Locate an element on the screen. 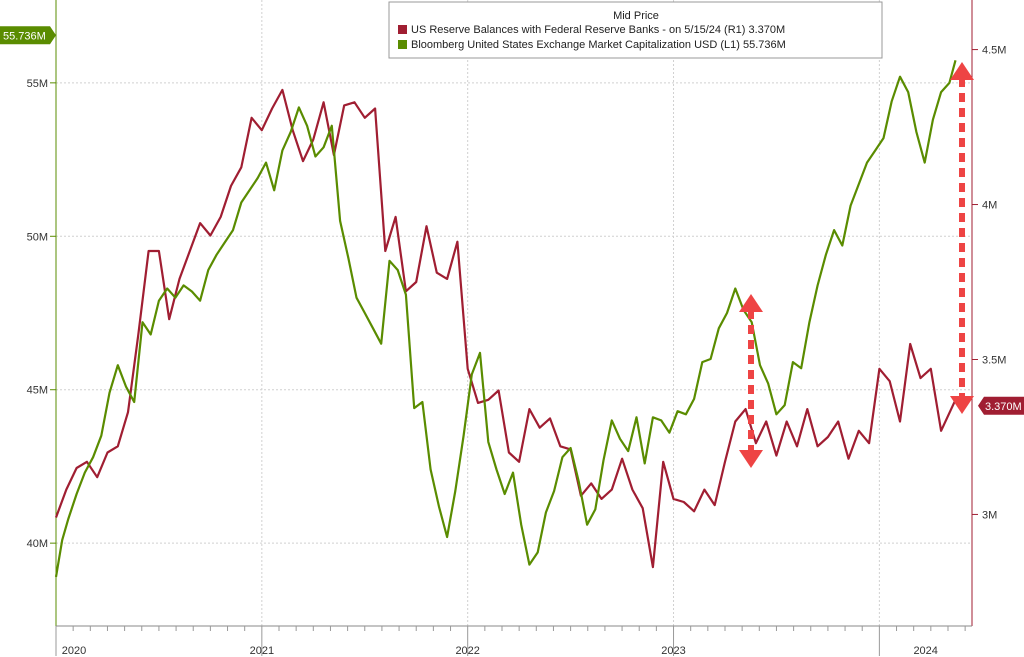 The height and width of the screenshot is (657, 1024). gap-arrow-2023 is located at coordinates (751, 381).